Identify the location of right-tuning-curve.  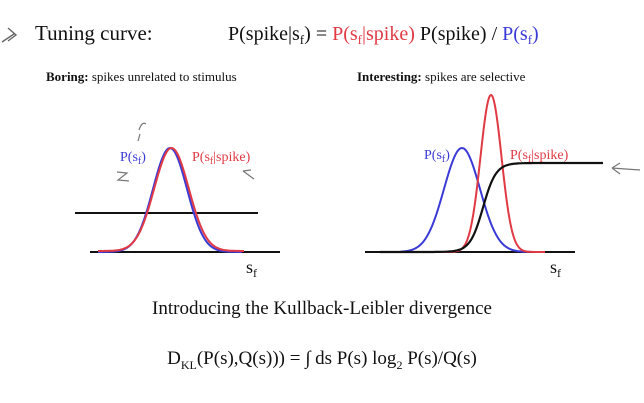
(491, 207).